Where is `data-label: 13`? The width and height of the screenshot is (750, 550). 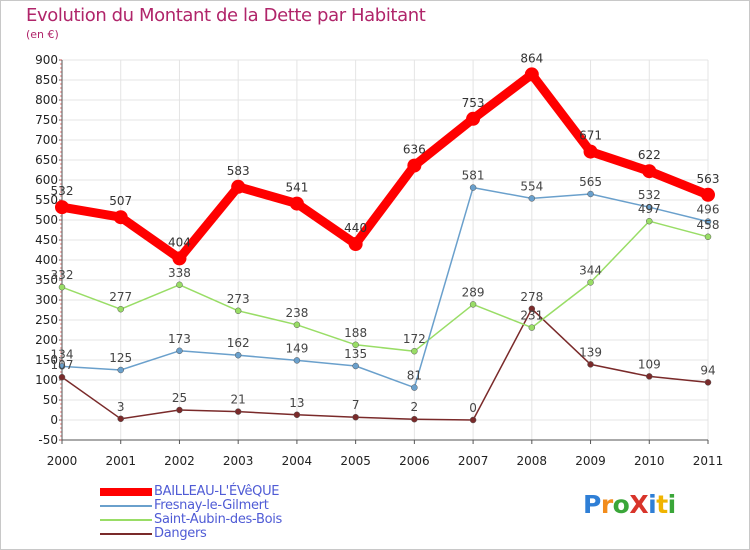
data-label: 13 is located at coordinates (296, 403).